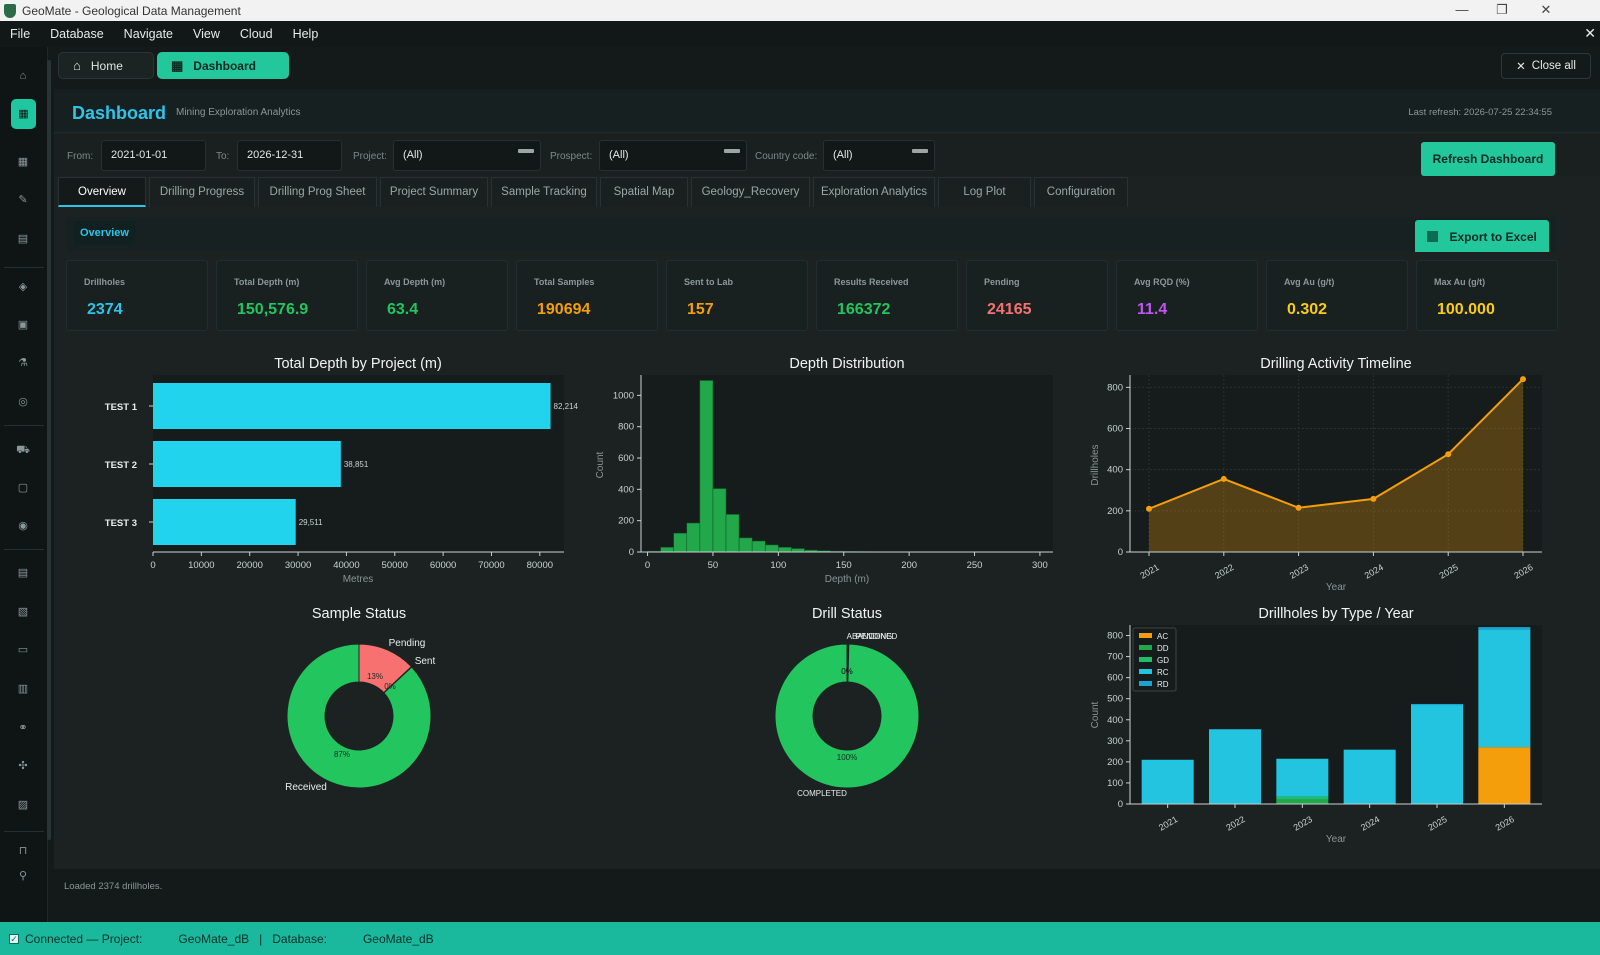 Image resolution: width=1600 pixels, height=955 pixels. Describe the element at coordinates (864, 309) in the screenshot. I see `kpi-value: 166372` at that location.